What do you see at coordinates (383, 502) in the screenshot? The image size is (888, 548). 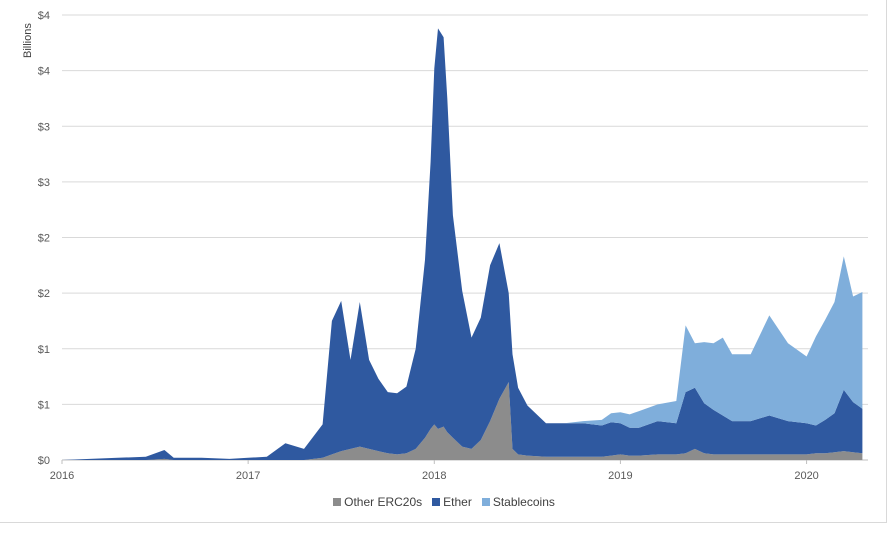 I see `legend-label-other-erc20s: Other ERC20s` at bounding box center [383, 502].